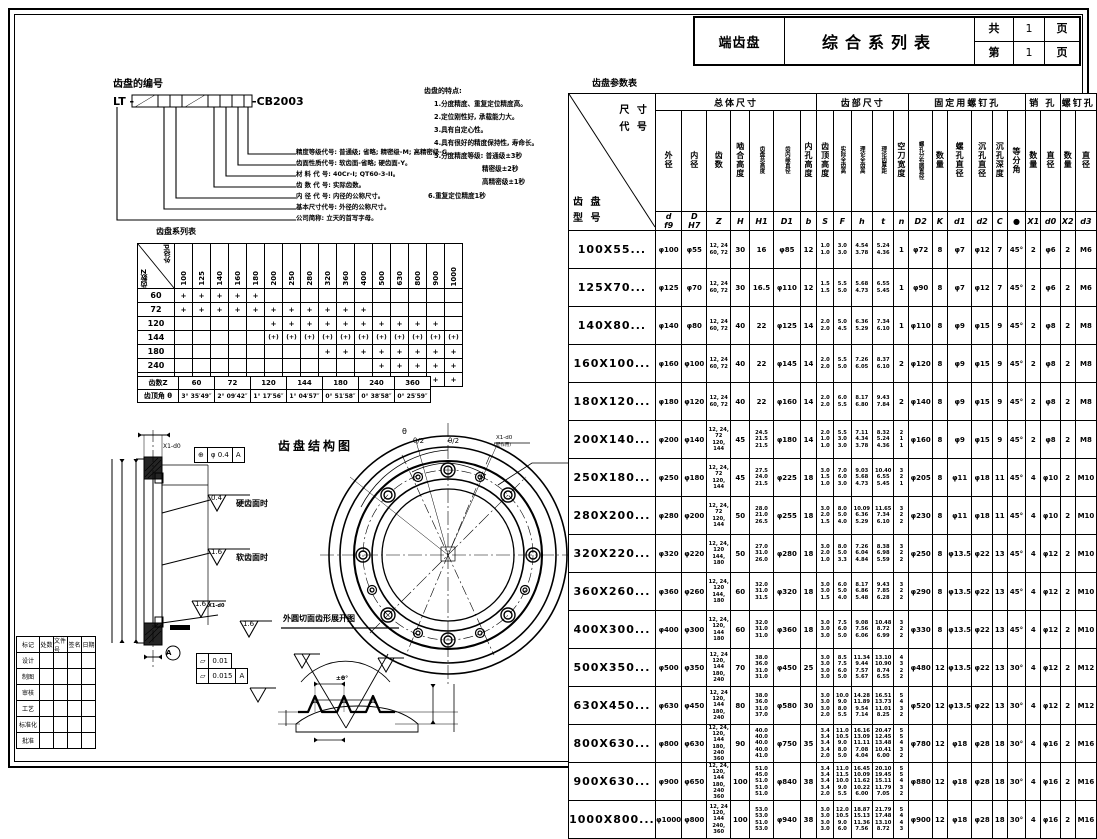 The width and height of the screenshot is (1097, 839). What do you see at coordinates (300, 309) in the screenshot?
I see `series-table-row: 72 + + + + + + + + + + +` at bounding box center [300, 309].